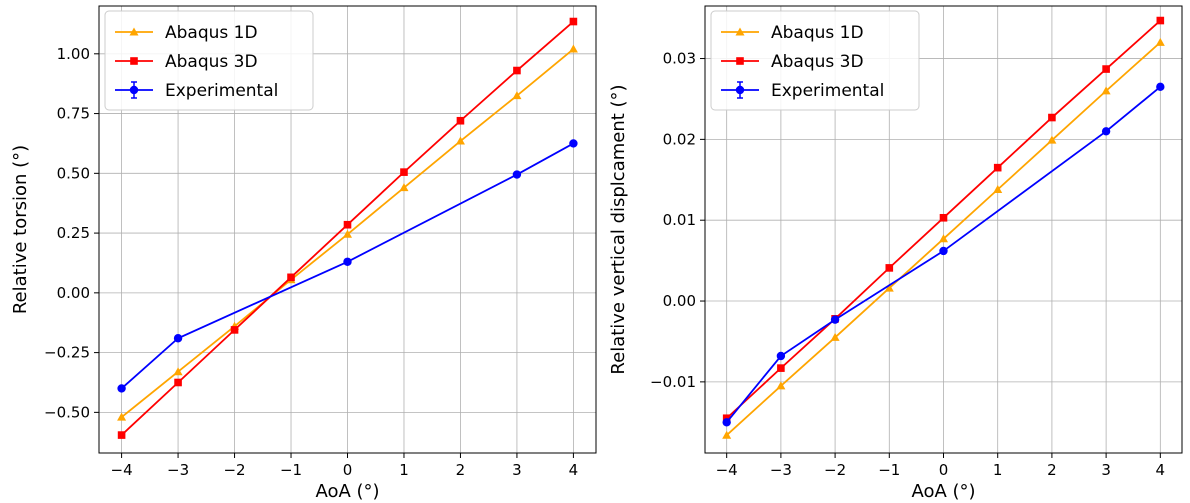 This screenshot has width=1190, height=503. Describe the element at coordinates (73, 173) in the screenshot. I see `y-tick-label: 0.50` at that location.